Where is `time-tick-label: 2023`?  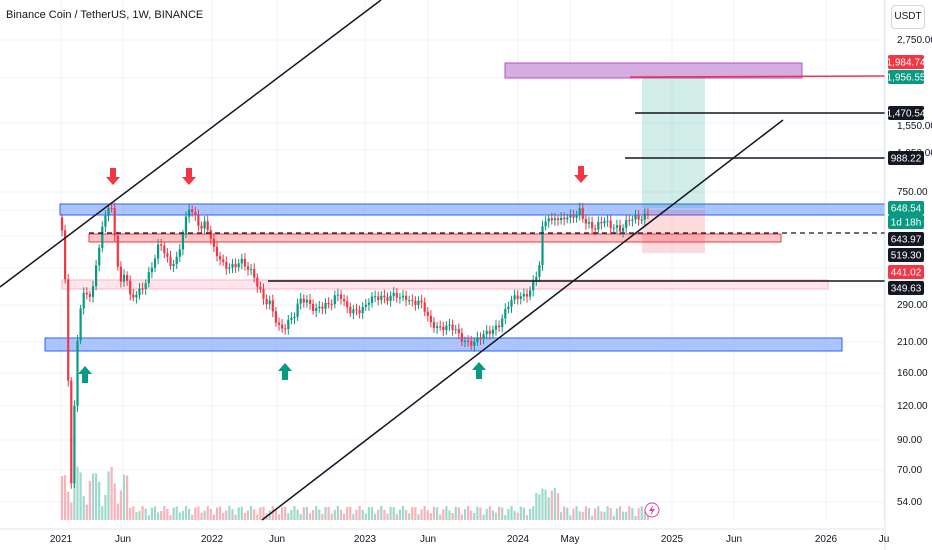
time-tick-label: 2023 is located at coordinates (365, 539).